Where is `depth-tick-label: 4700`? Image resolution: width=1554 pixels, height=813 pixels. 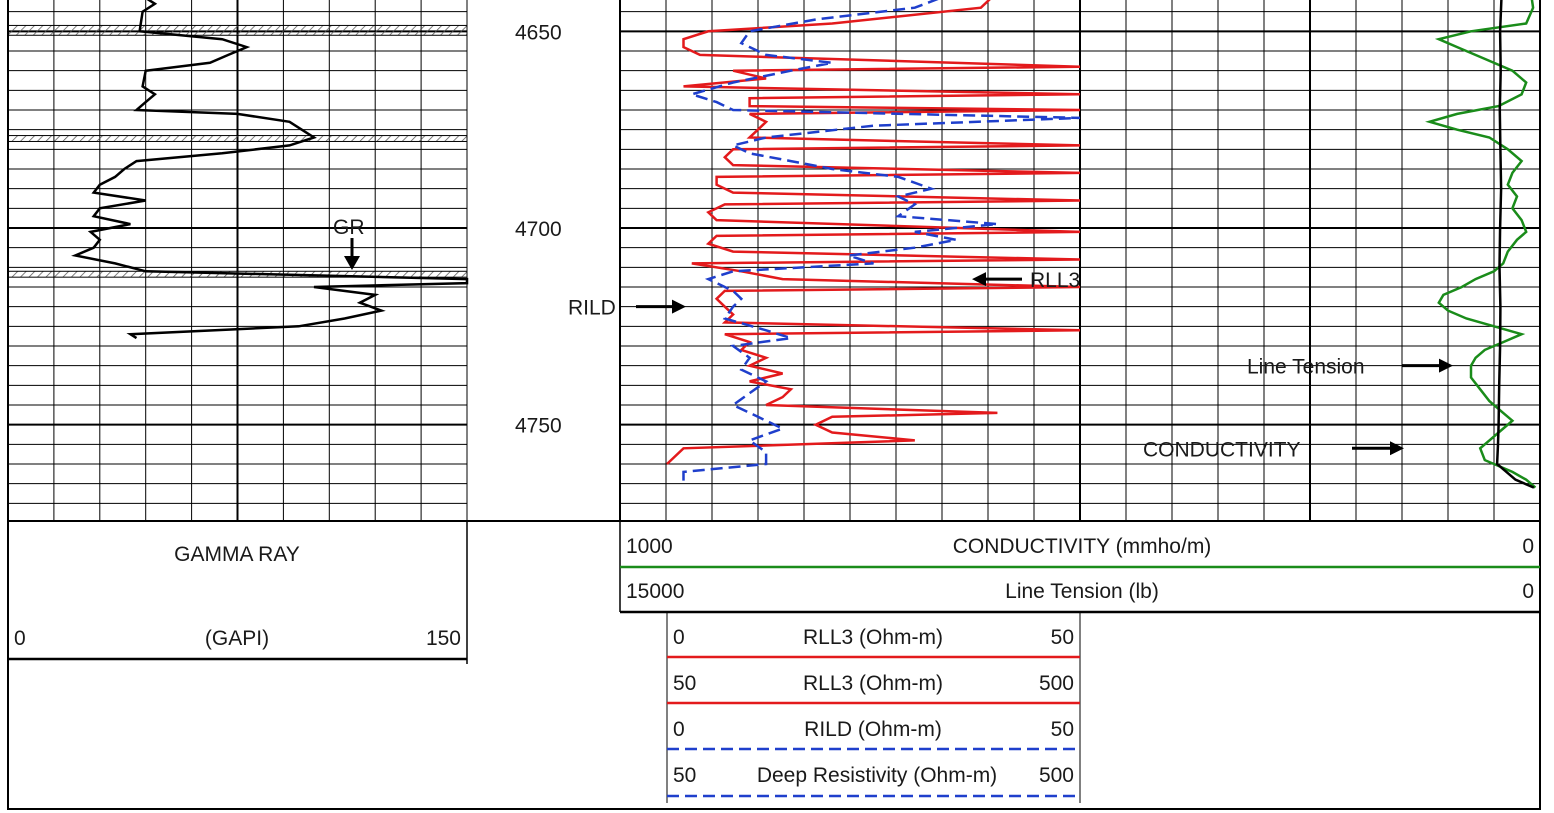 depth-tick-label: 4700 is located at coordinates (538, 229).